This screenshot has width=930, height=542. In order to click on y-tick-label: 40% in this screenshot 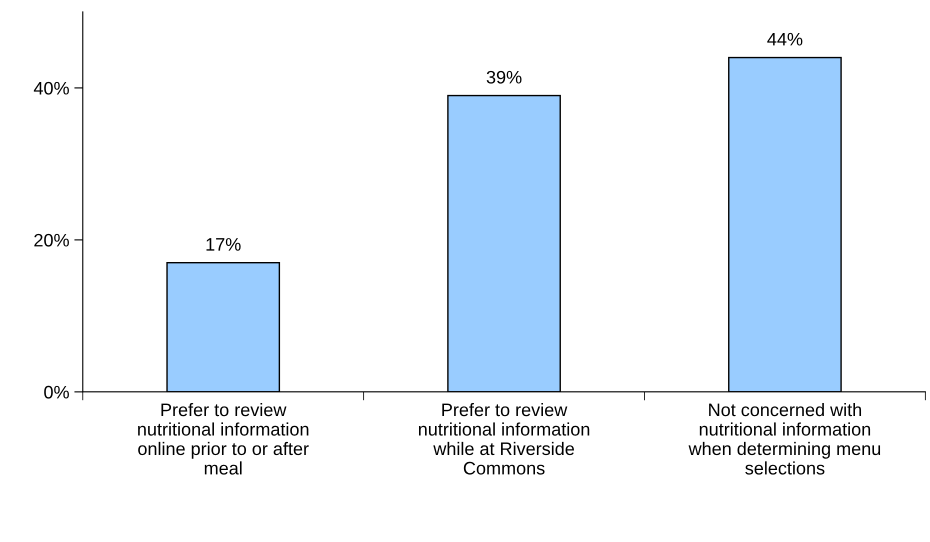, I will do `click(51, 88)`.